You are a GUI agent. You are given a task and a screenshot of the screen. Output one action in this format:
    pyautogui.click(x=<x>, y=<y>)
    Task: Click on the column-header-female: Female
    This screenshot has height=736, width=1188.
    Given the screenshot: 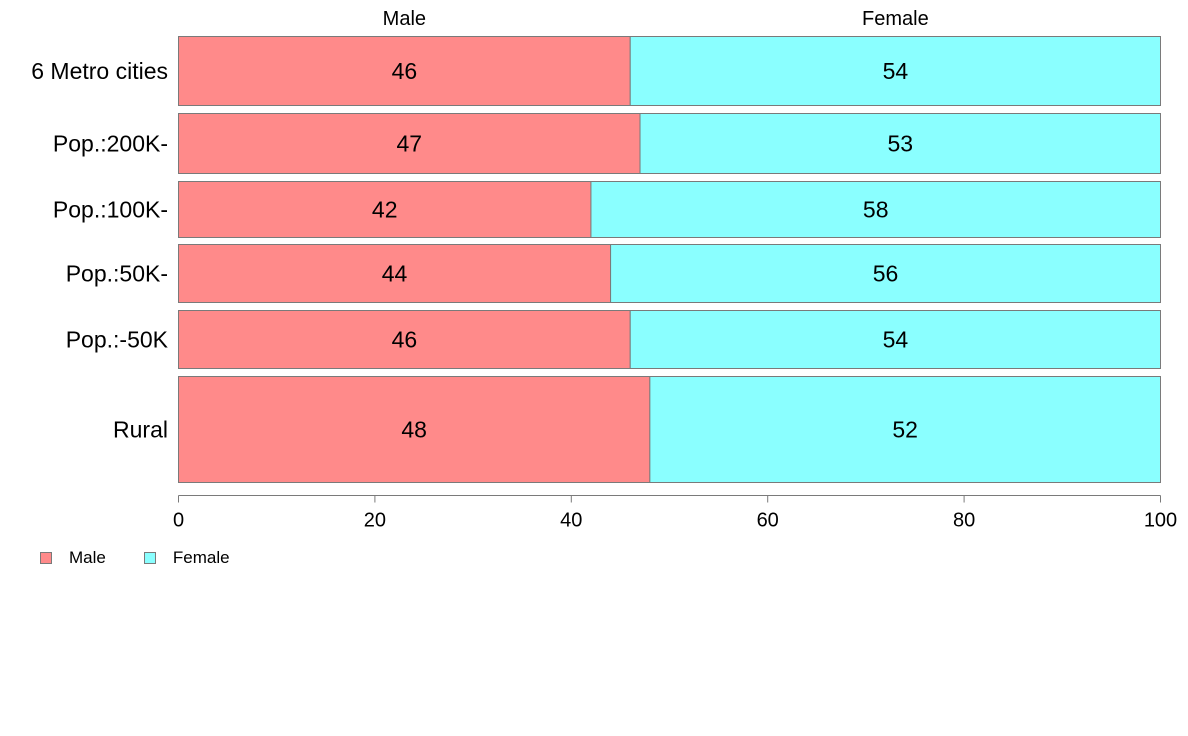 What is the action you would take?
    pyautogui.click(x=895, y=19)
    